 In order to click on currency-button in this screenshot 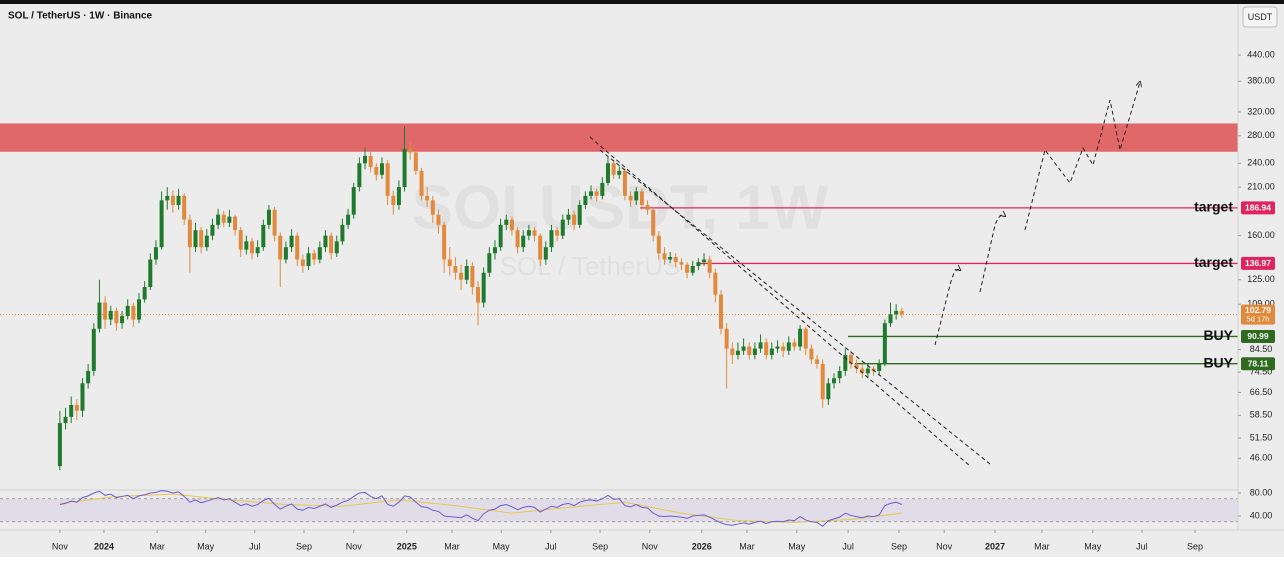, I will do `click(1260, 17)`.